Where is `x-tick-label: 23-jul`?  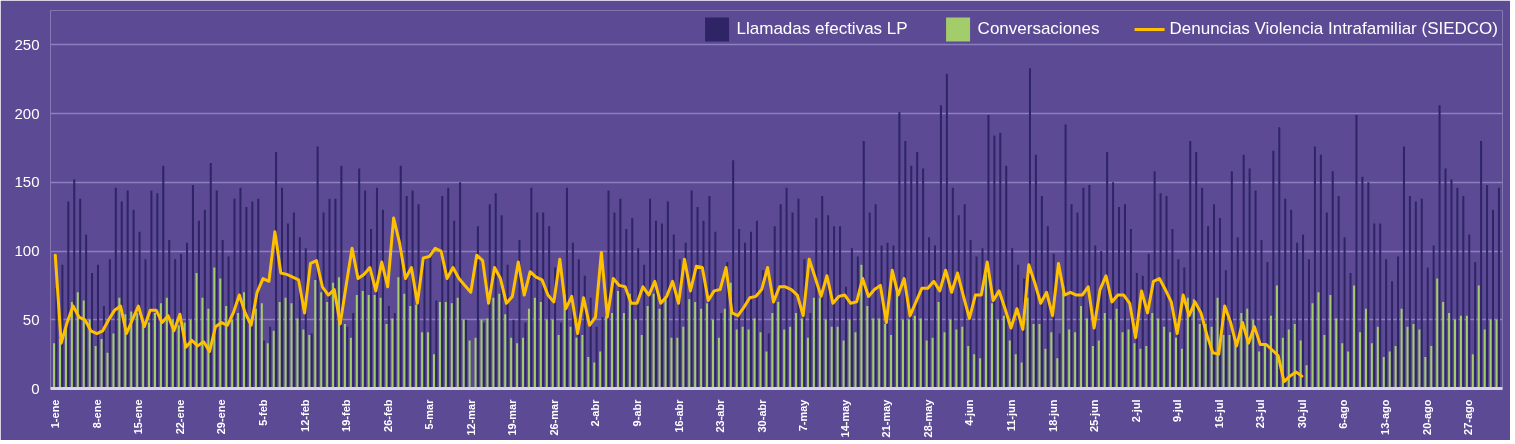
x-tick-label: 23-jul is located at coordinates (1260, 414).